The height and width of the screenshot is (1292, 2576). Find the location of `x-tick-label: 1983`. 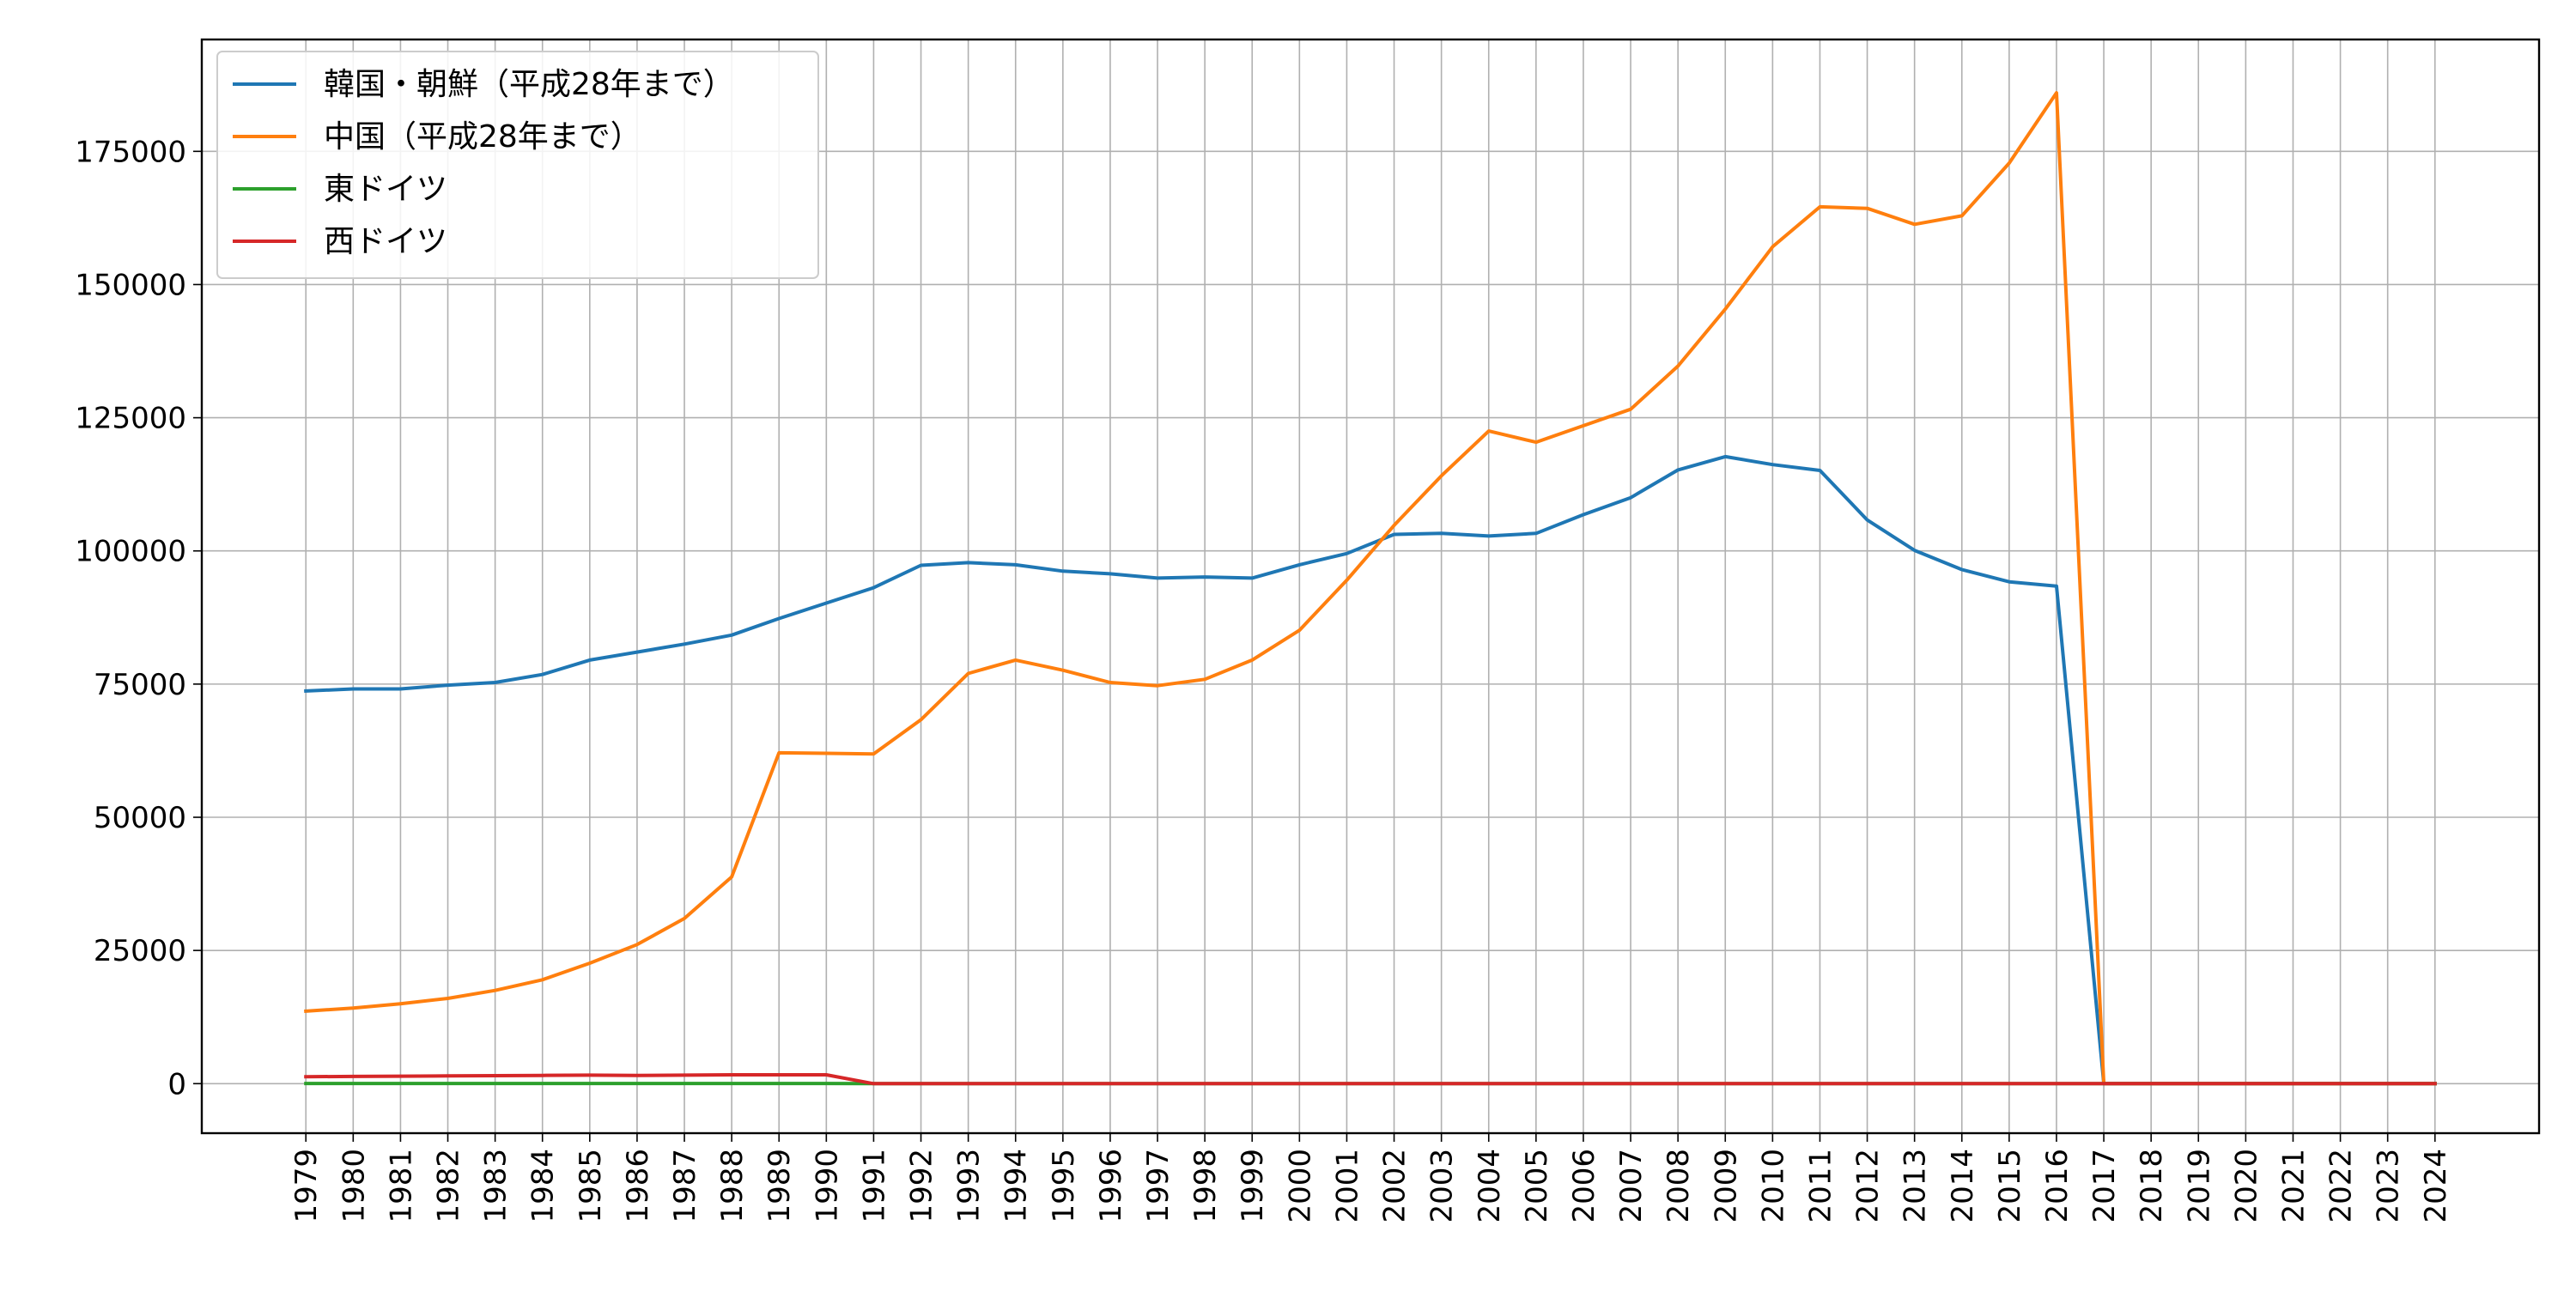

x-tick-label: 1983 is located at coordinates (496, 1186).